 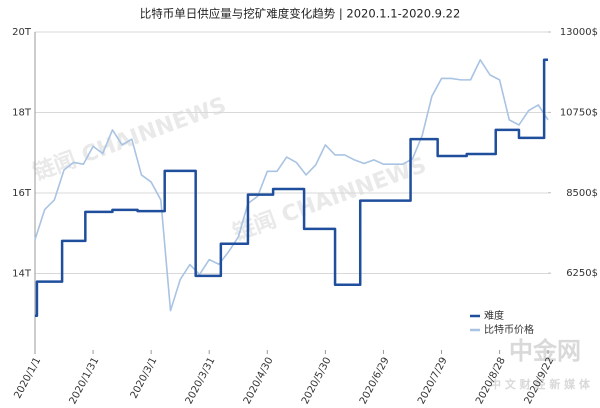 What do you see at coordinates (375, 381) in the screenshot?
I see `x-tick-label: 2020/6/29` at bounding box center [375, 381].